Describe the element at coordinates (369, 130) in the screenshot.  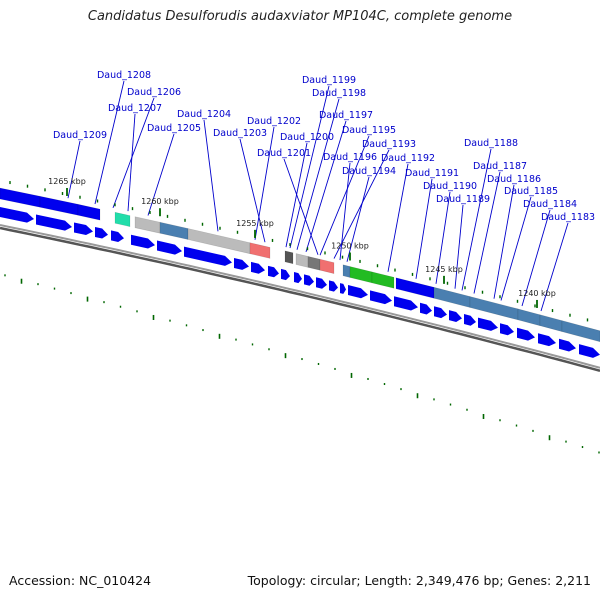
I see `gene-label: Daud_1195` at that location.